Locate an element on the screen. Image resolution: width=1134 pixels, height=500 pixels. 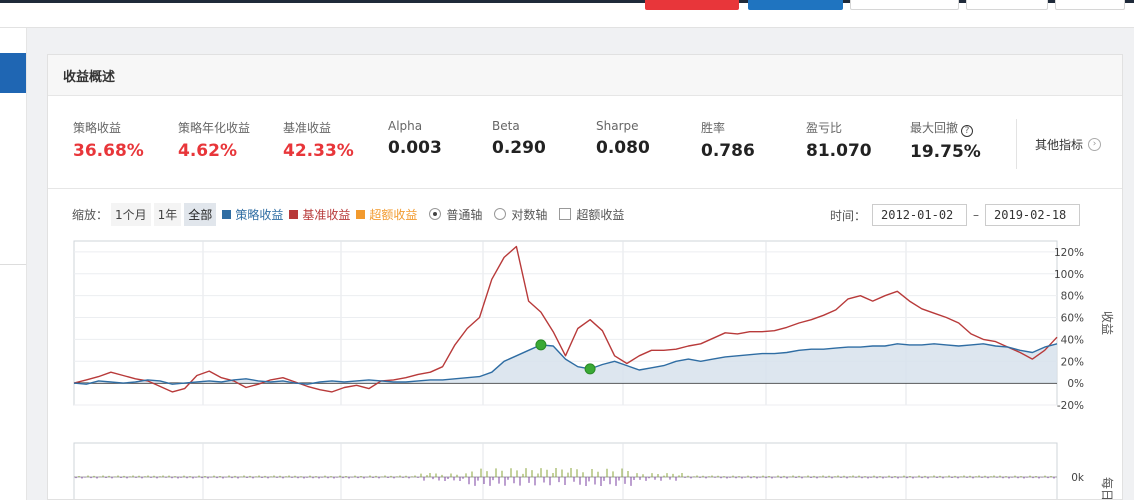
metric-label-text: 最大回撤 is located at coordinates (934, 128).